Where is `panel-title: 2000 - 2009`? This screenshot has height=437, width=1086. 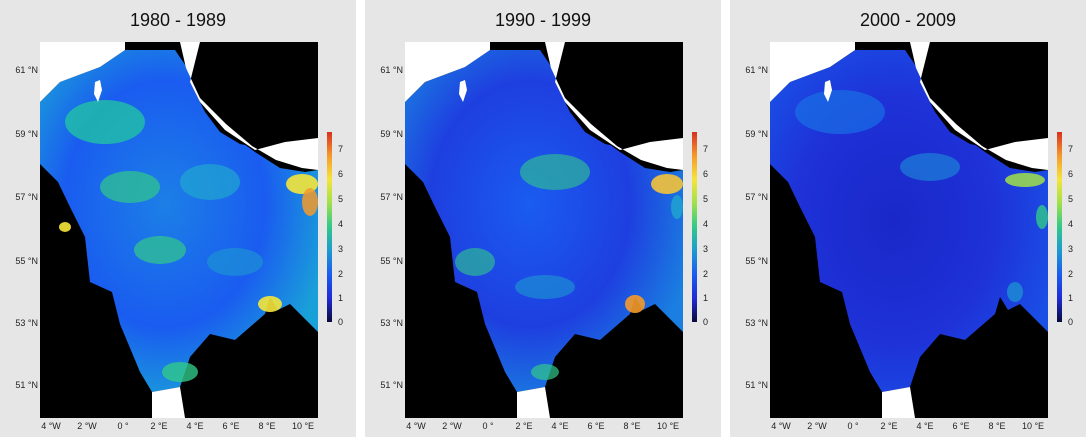 panel-title: 2000 - 2009 is located at coordinates (908, 20).